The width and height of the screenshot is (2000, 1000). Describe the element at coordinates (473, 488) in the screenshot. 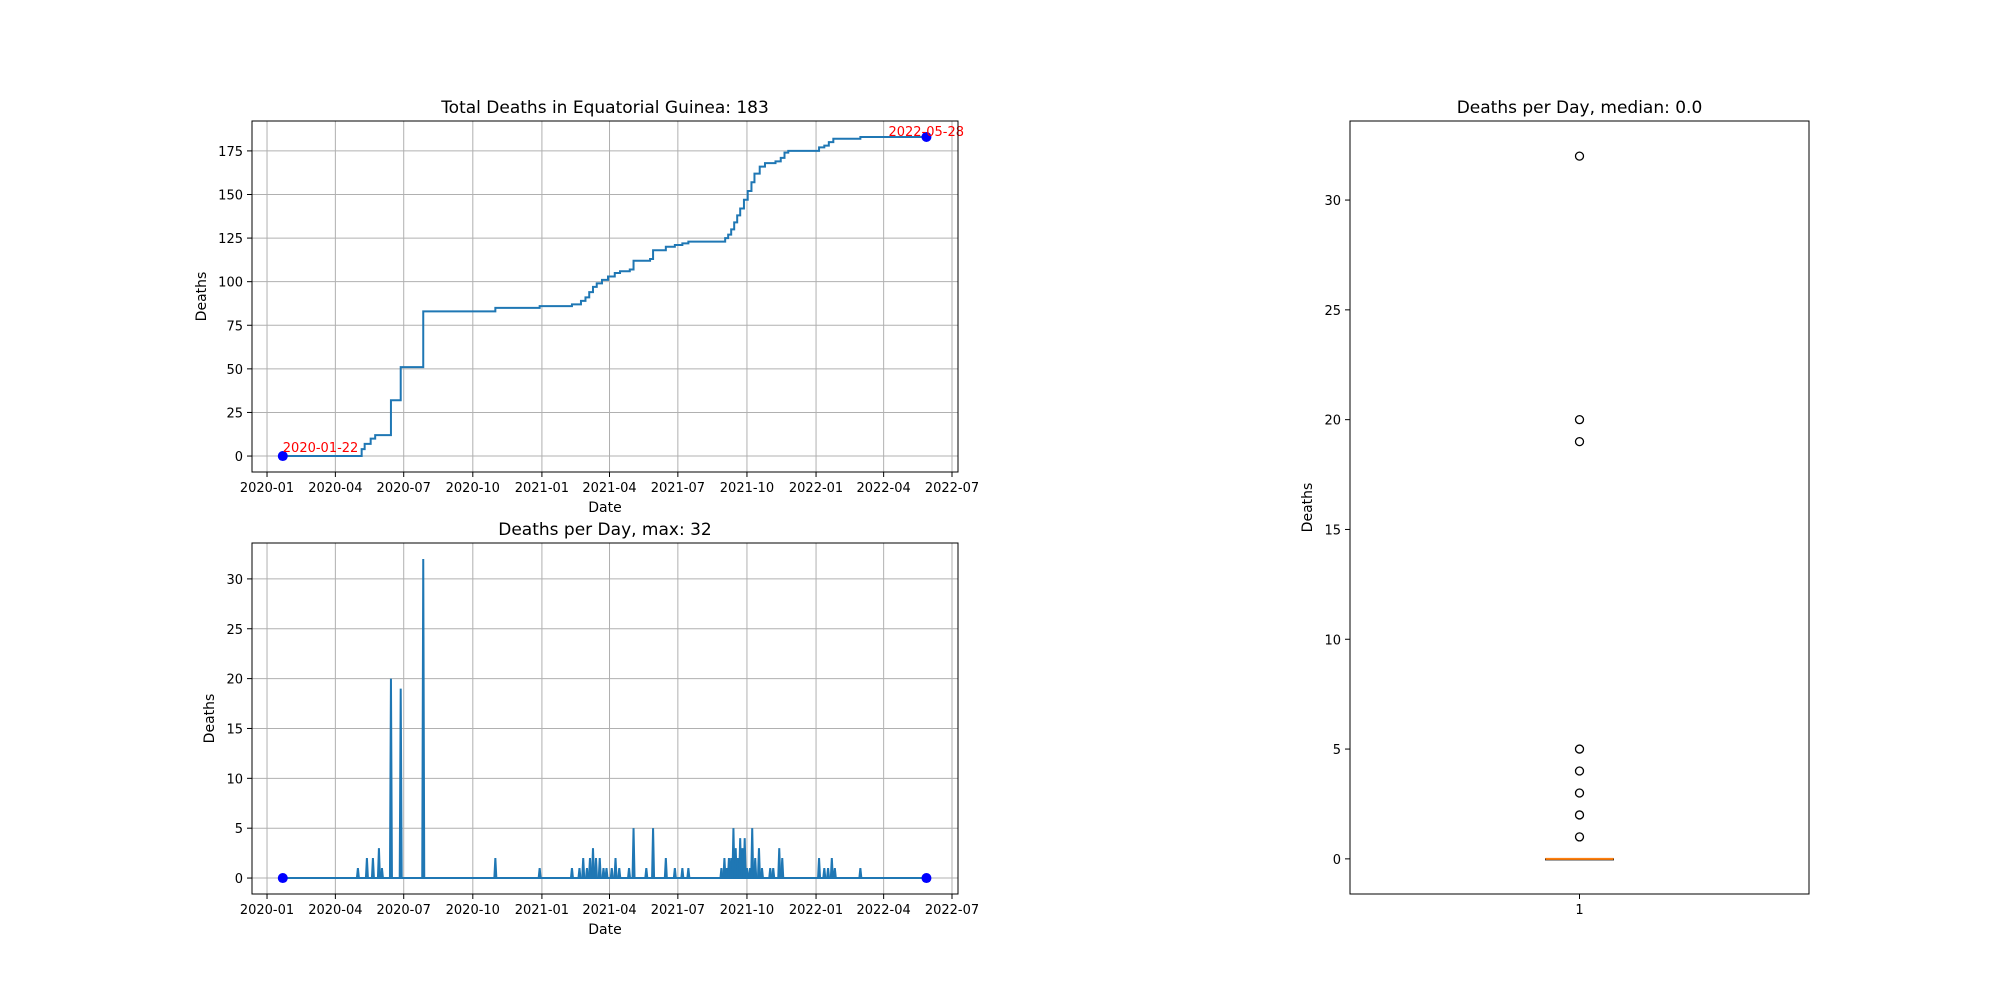

I see `x-tick-label: 2020-10` at that location.